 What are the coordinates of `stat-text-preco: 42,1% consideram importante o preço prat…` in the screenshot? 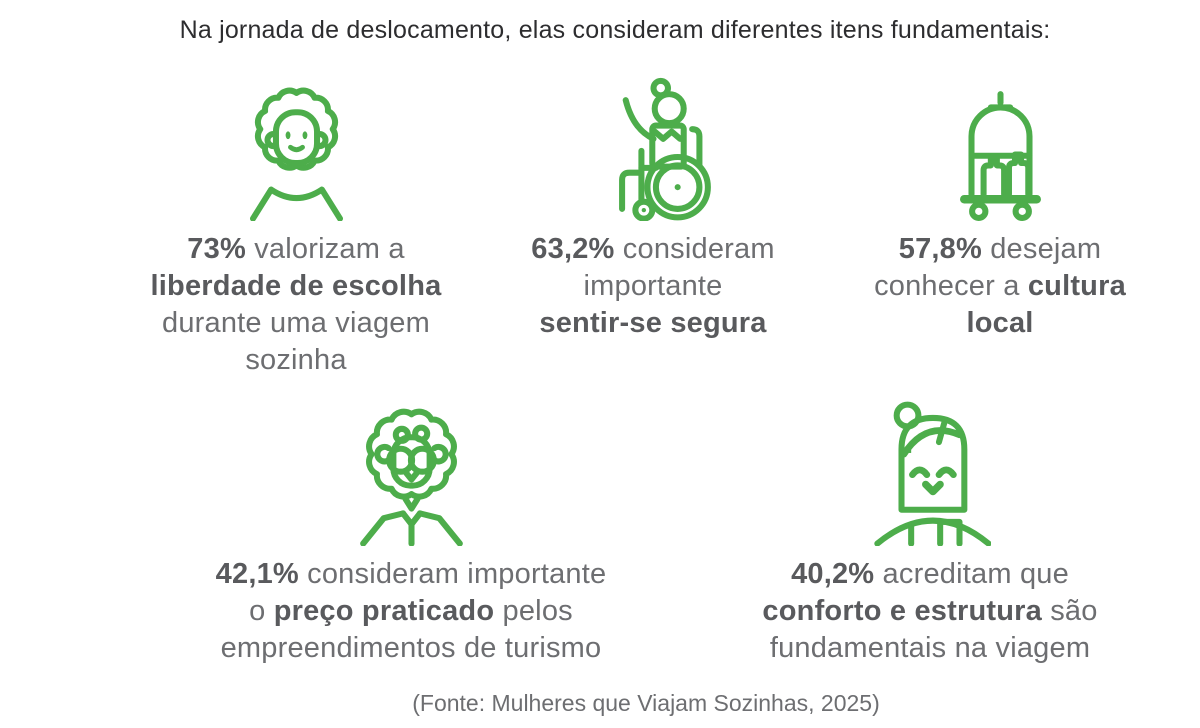 It's located at (411, 611).